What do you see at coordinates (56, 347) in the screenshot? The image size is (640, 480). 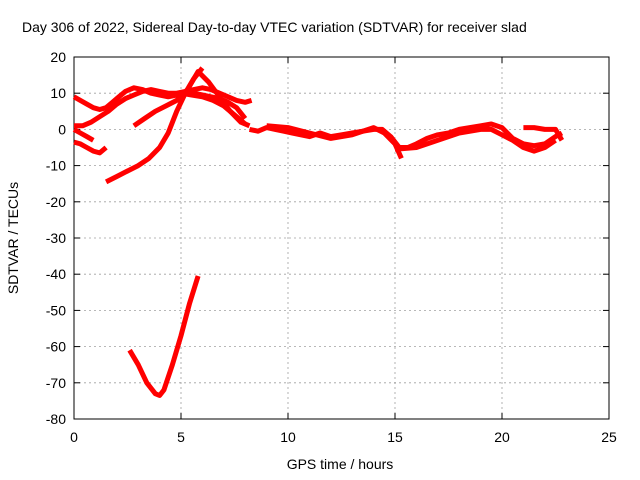 I see `y-tick-label: -60` at bounding box center [56, 347].